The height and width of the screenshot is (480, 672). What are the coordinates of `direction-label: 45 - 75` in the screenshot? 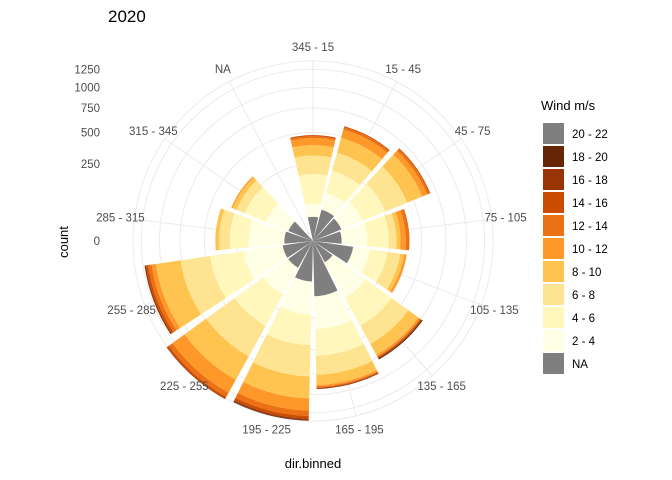 It's located at (473, 132).